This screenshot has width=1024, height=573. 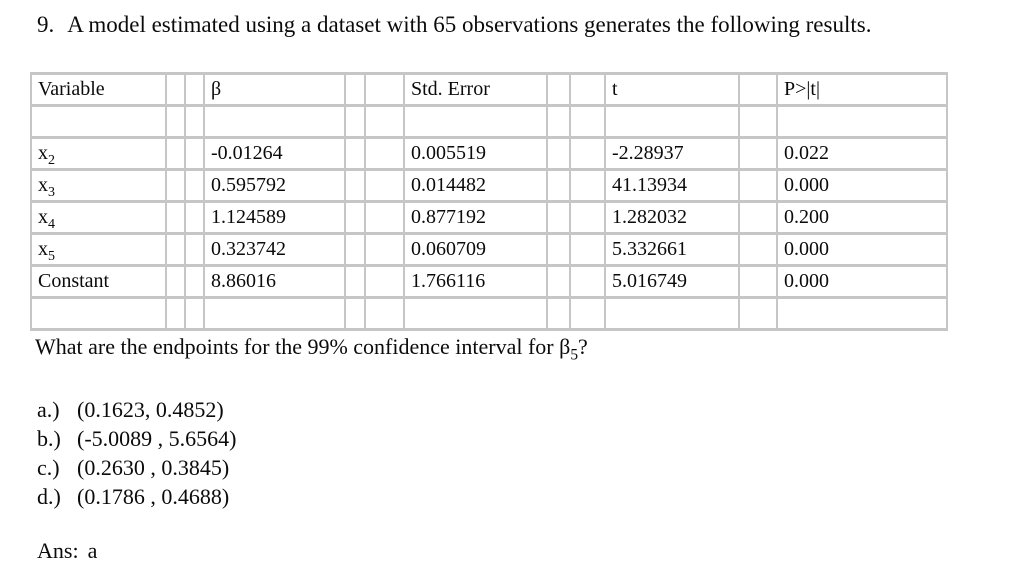 What do you see at coordinates (46, 24) in the screenshot?
I see `question-number: 9.` at bounding box center [46, 24].